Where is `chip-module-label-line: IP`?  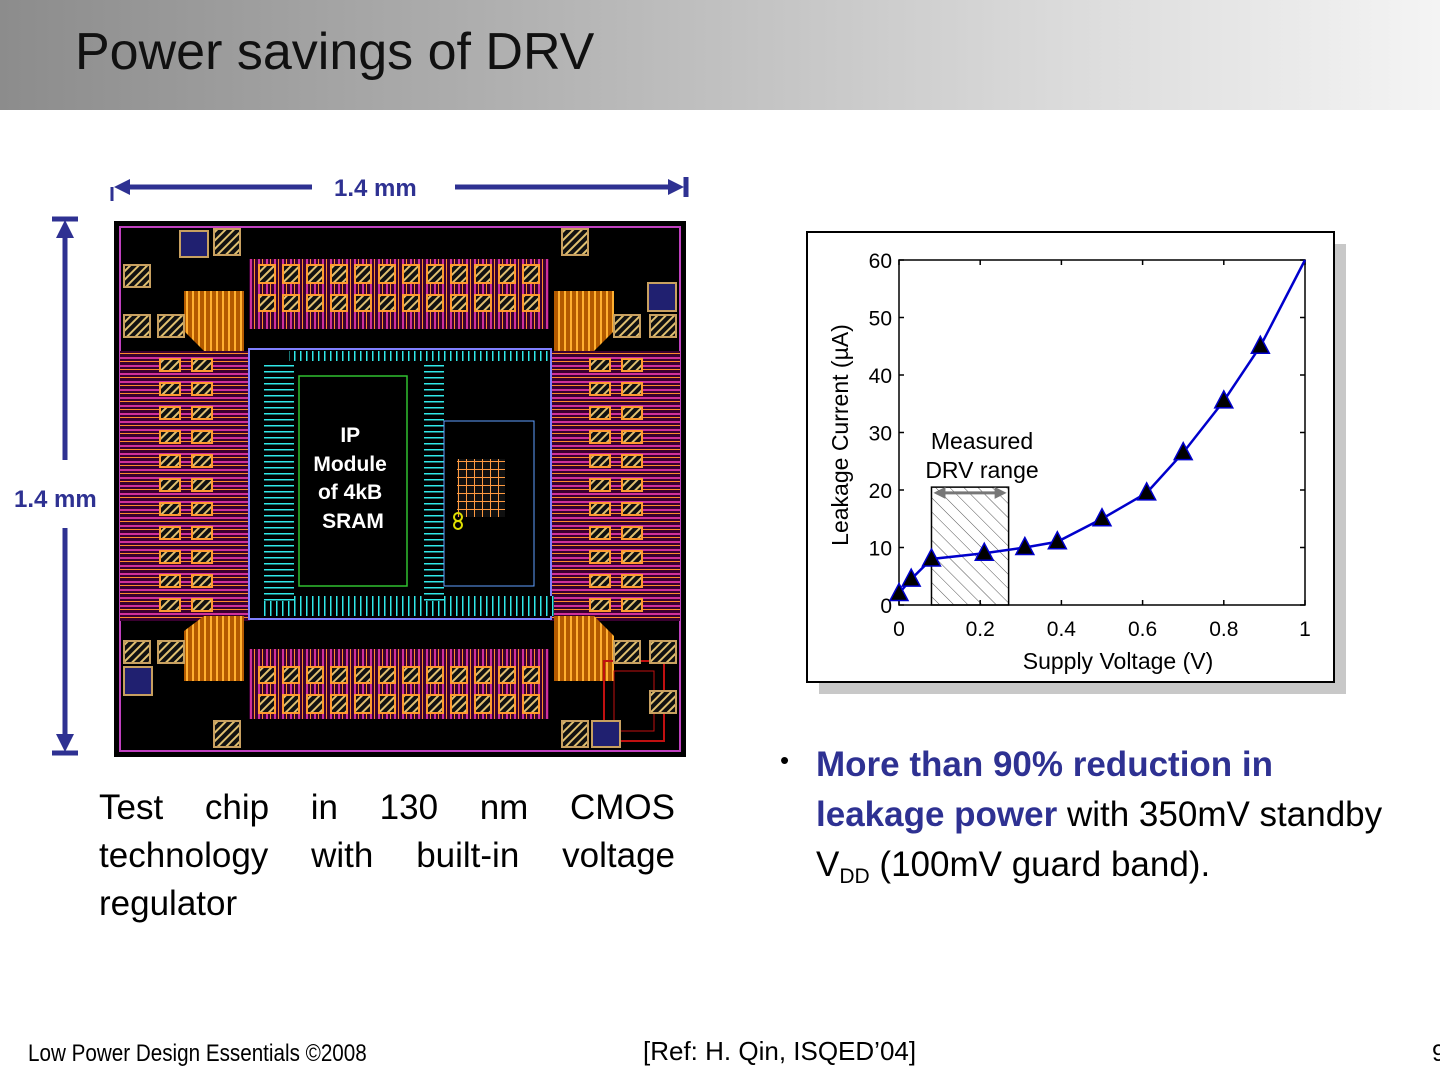
chip-module-label-line: IP is located at coordinates (350, 435).